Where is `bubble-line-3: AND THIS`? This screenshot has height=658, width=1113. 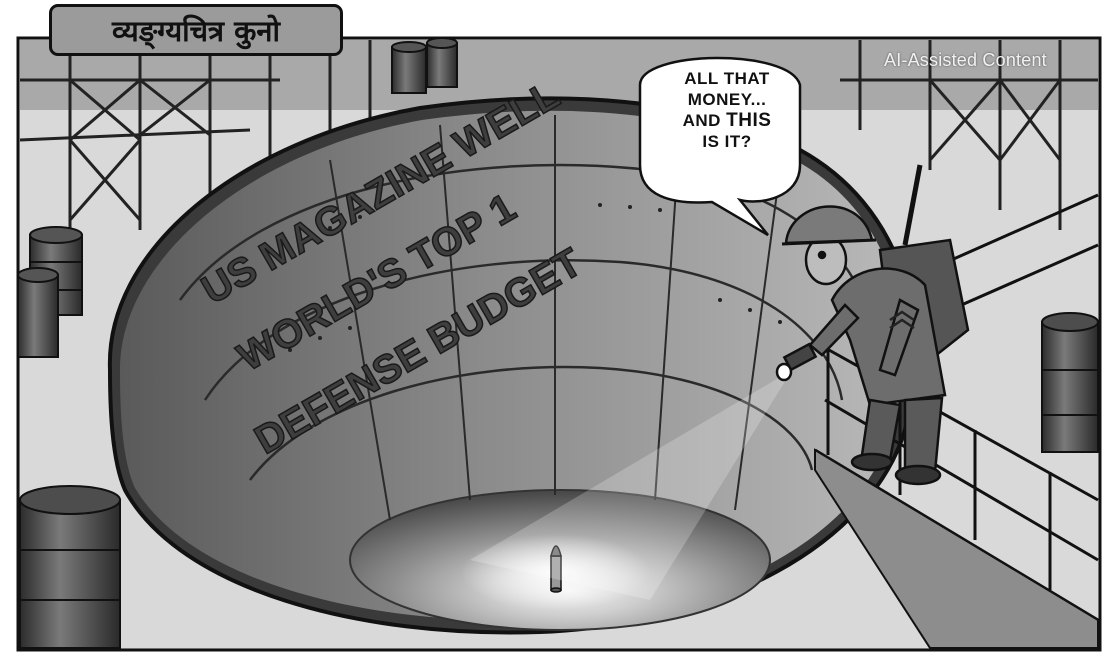 bubble-line-3: AND THIS is located at coordinates (727, 120).